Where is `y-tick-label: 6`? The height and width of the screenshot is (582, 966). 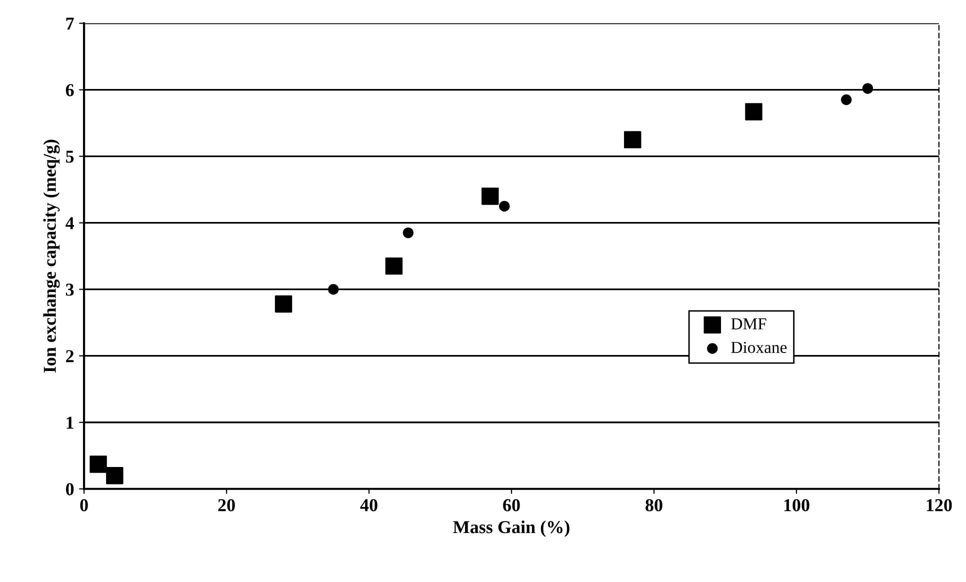 y-tick-label: 6 is located at coordinates (70, 90).